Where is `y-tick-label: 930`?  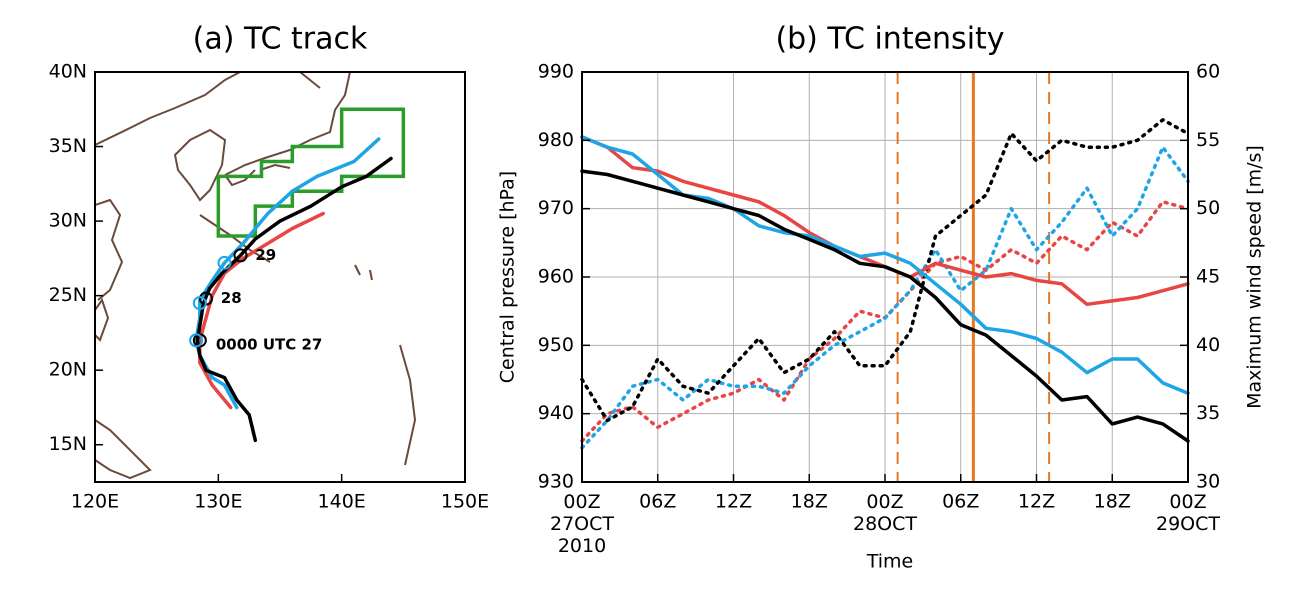
y-tick-label: 930 is located at coordinates (556, 482).